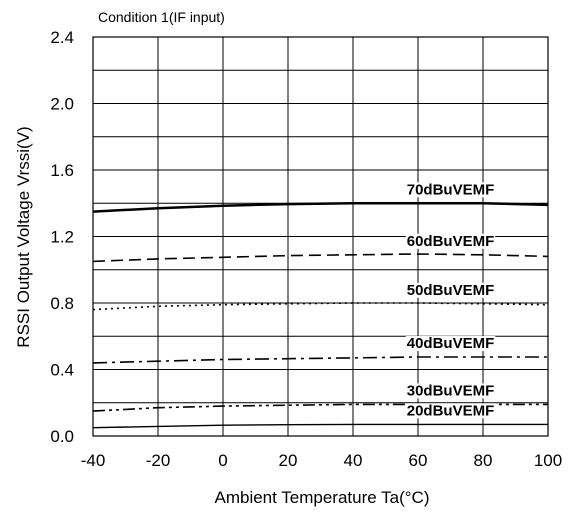 This screenshot has height=513, width=578. I want to click on series-label-20dbuvemf: 20dBuVEMF, so click(451, 410).